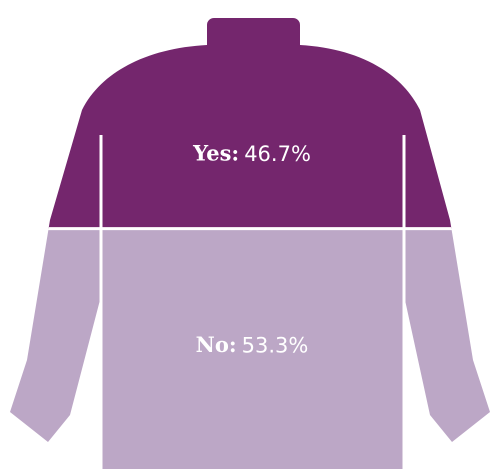 The image size is (498, 469). I want to click on category-label: Yes:, so click(215, 152).